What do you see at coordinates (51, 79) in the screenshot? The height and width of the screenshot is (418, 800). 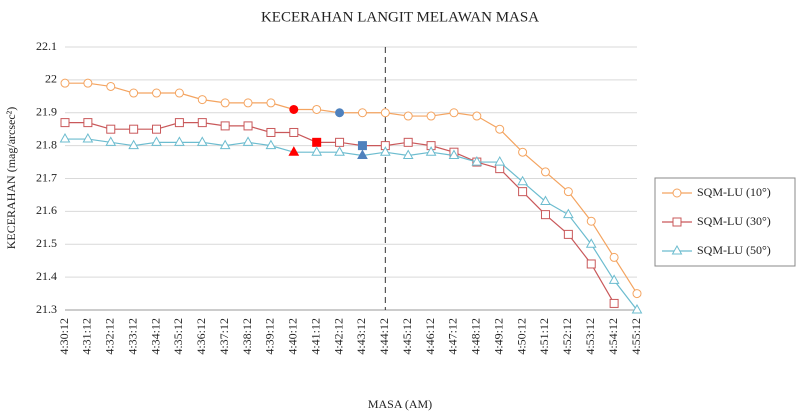 I see `y-tick-label: 22` at bounding box center [51, 79].